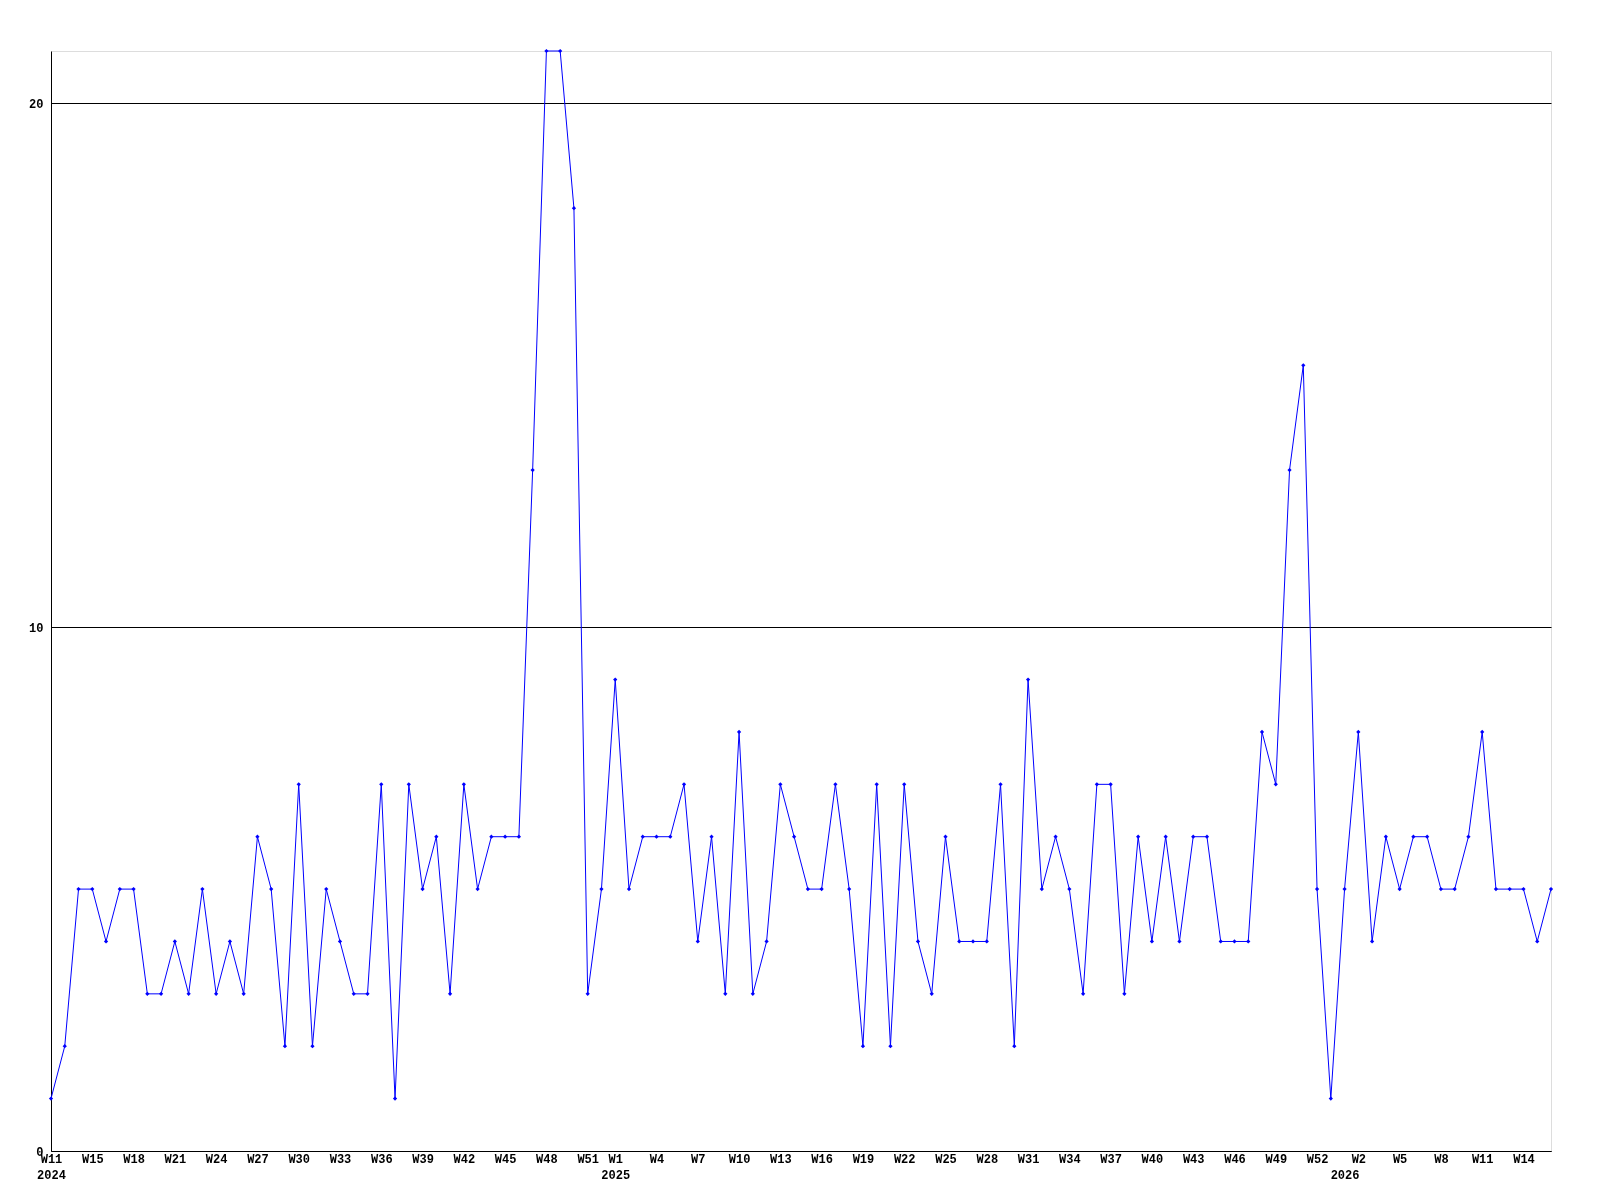  What do you see at coordinates (1276, 1159) in the screenshot?
I see `x-tick-label: W49` at bounding box center [1276, 1159].